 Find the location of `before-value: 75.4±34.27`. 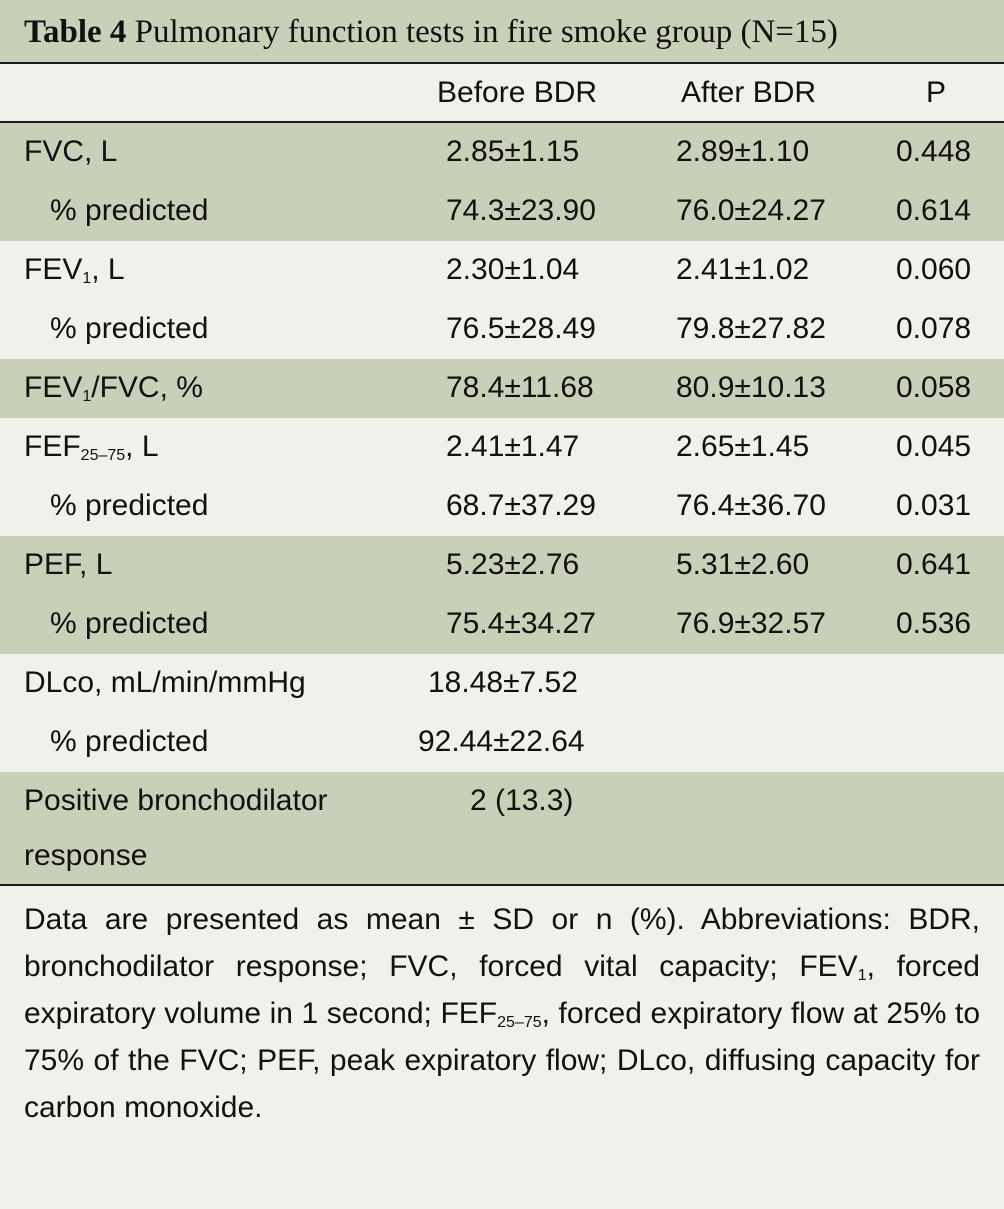

before-value: 75.4±34.27 is located at coordinates (521, 623).